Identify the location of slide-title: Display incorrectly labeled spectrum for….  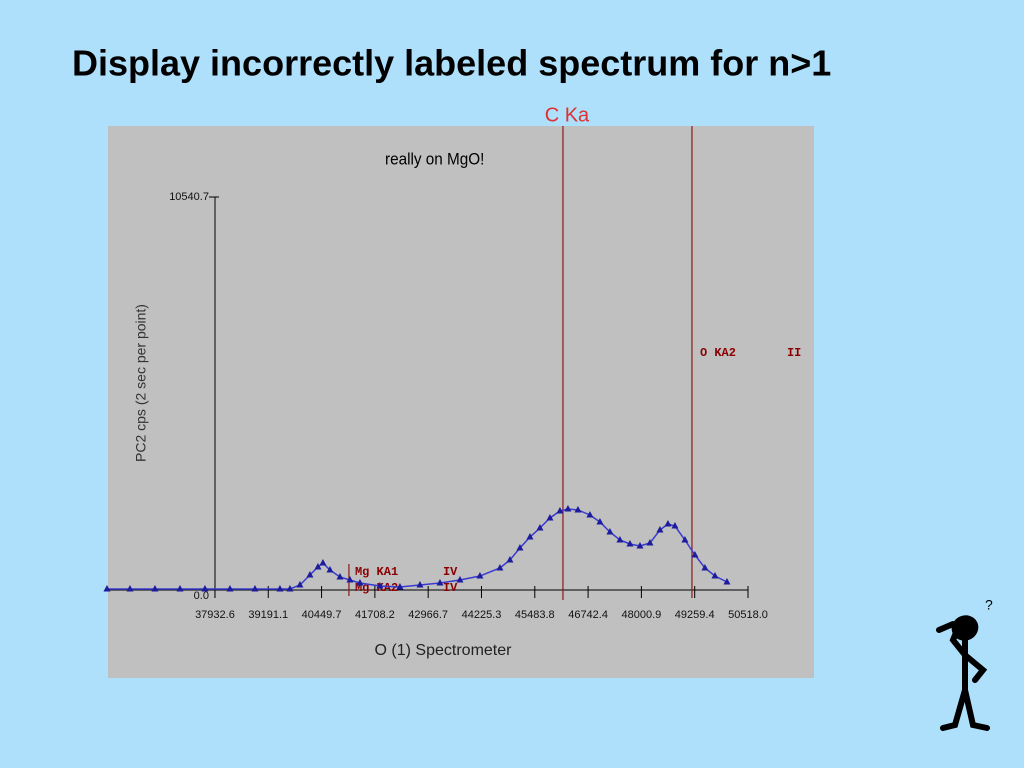
(451, 63).